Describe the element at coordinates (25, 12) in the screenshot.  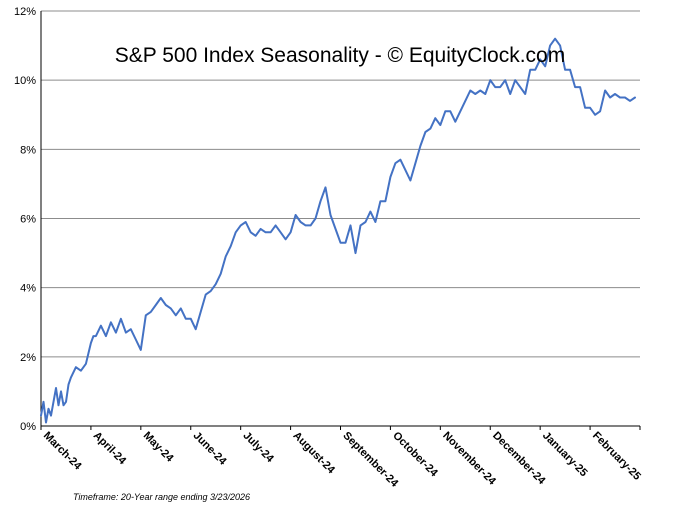
I see `y-tick-label: 12%` at that location.